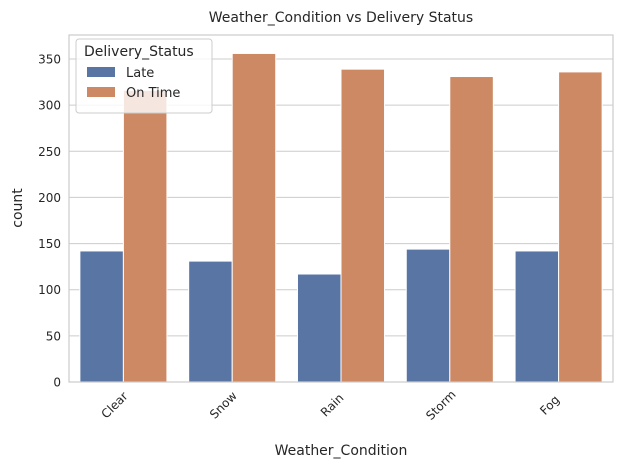  Describe the element at coordinates (341, 451) in the screenshot. I see `x-axis-label: Weather_Condition` at that location.